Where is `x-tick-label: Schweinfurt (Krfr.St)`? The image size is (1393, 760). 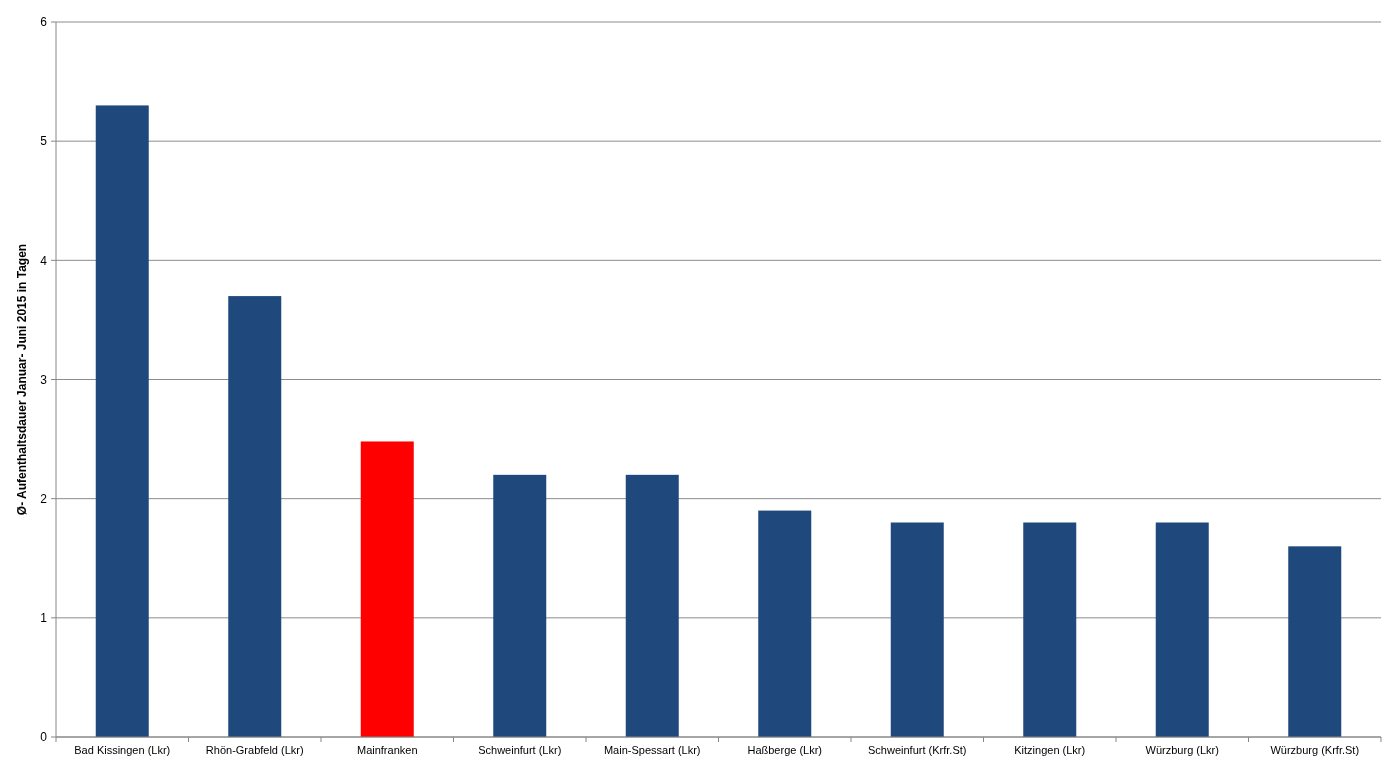 x-tick-label: Schweinfurt (Krfr.St) is located at coordinates (917, 750).